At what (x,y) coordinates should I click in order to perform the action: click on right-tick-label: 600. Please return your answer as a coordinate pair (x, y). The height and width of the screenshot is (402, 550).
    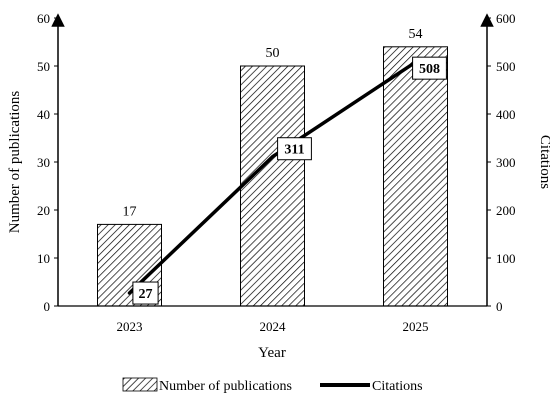
    Looking at the image, I should click on (506, 18).